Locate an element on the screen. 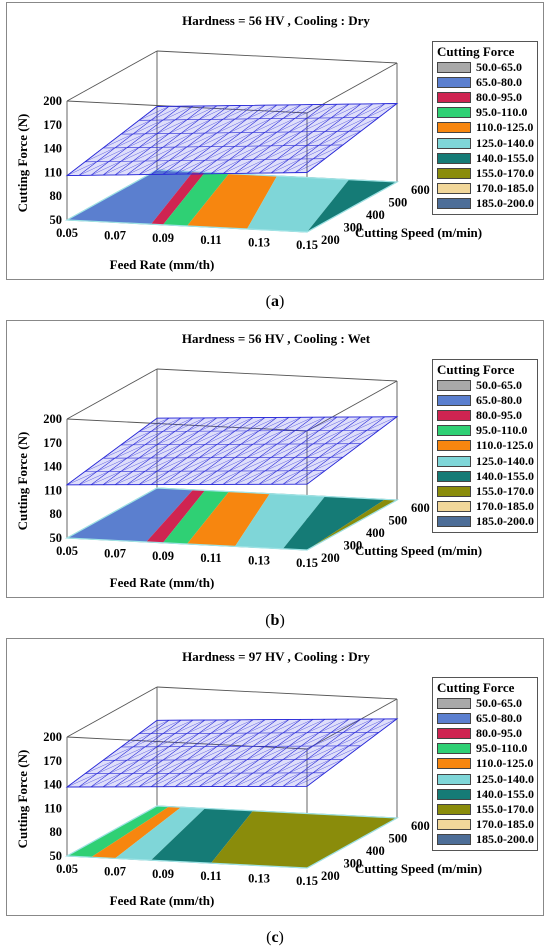 This screenshot has width=550, height=951. legend-label: 140.0-155.0 is located at coordinates (505, 157).